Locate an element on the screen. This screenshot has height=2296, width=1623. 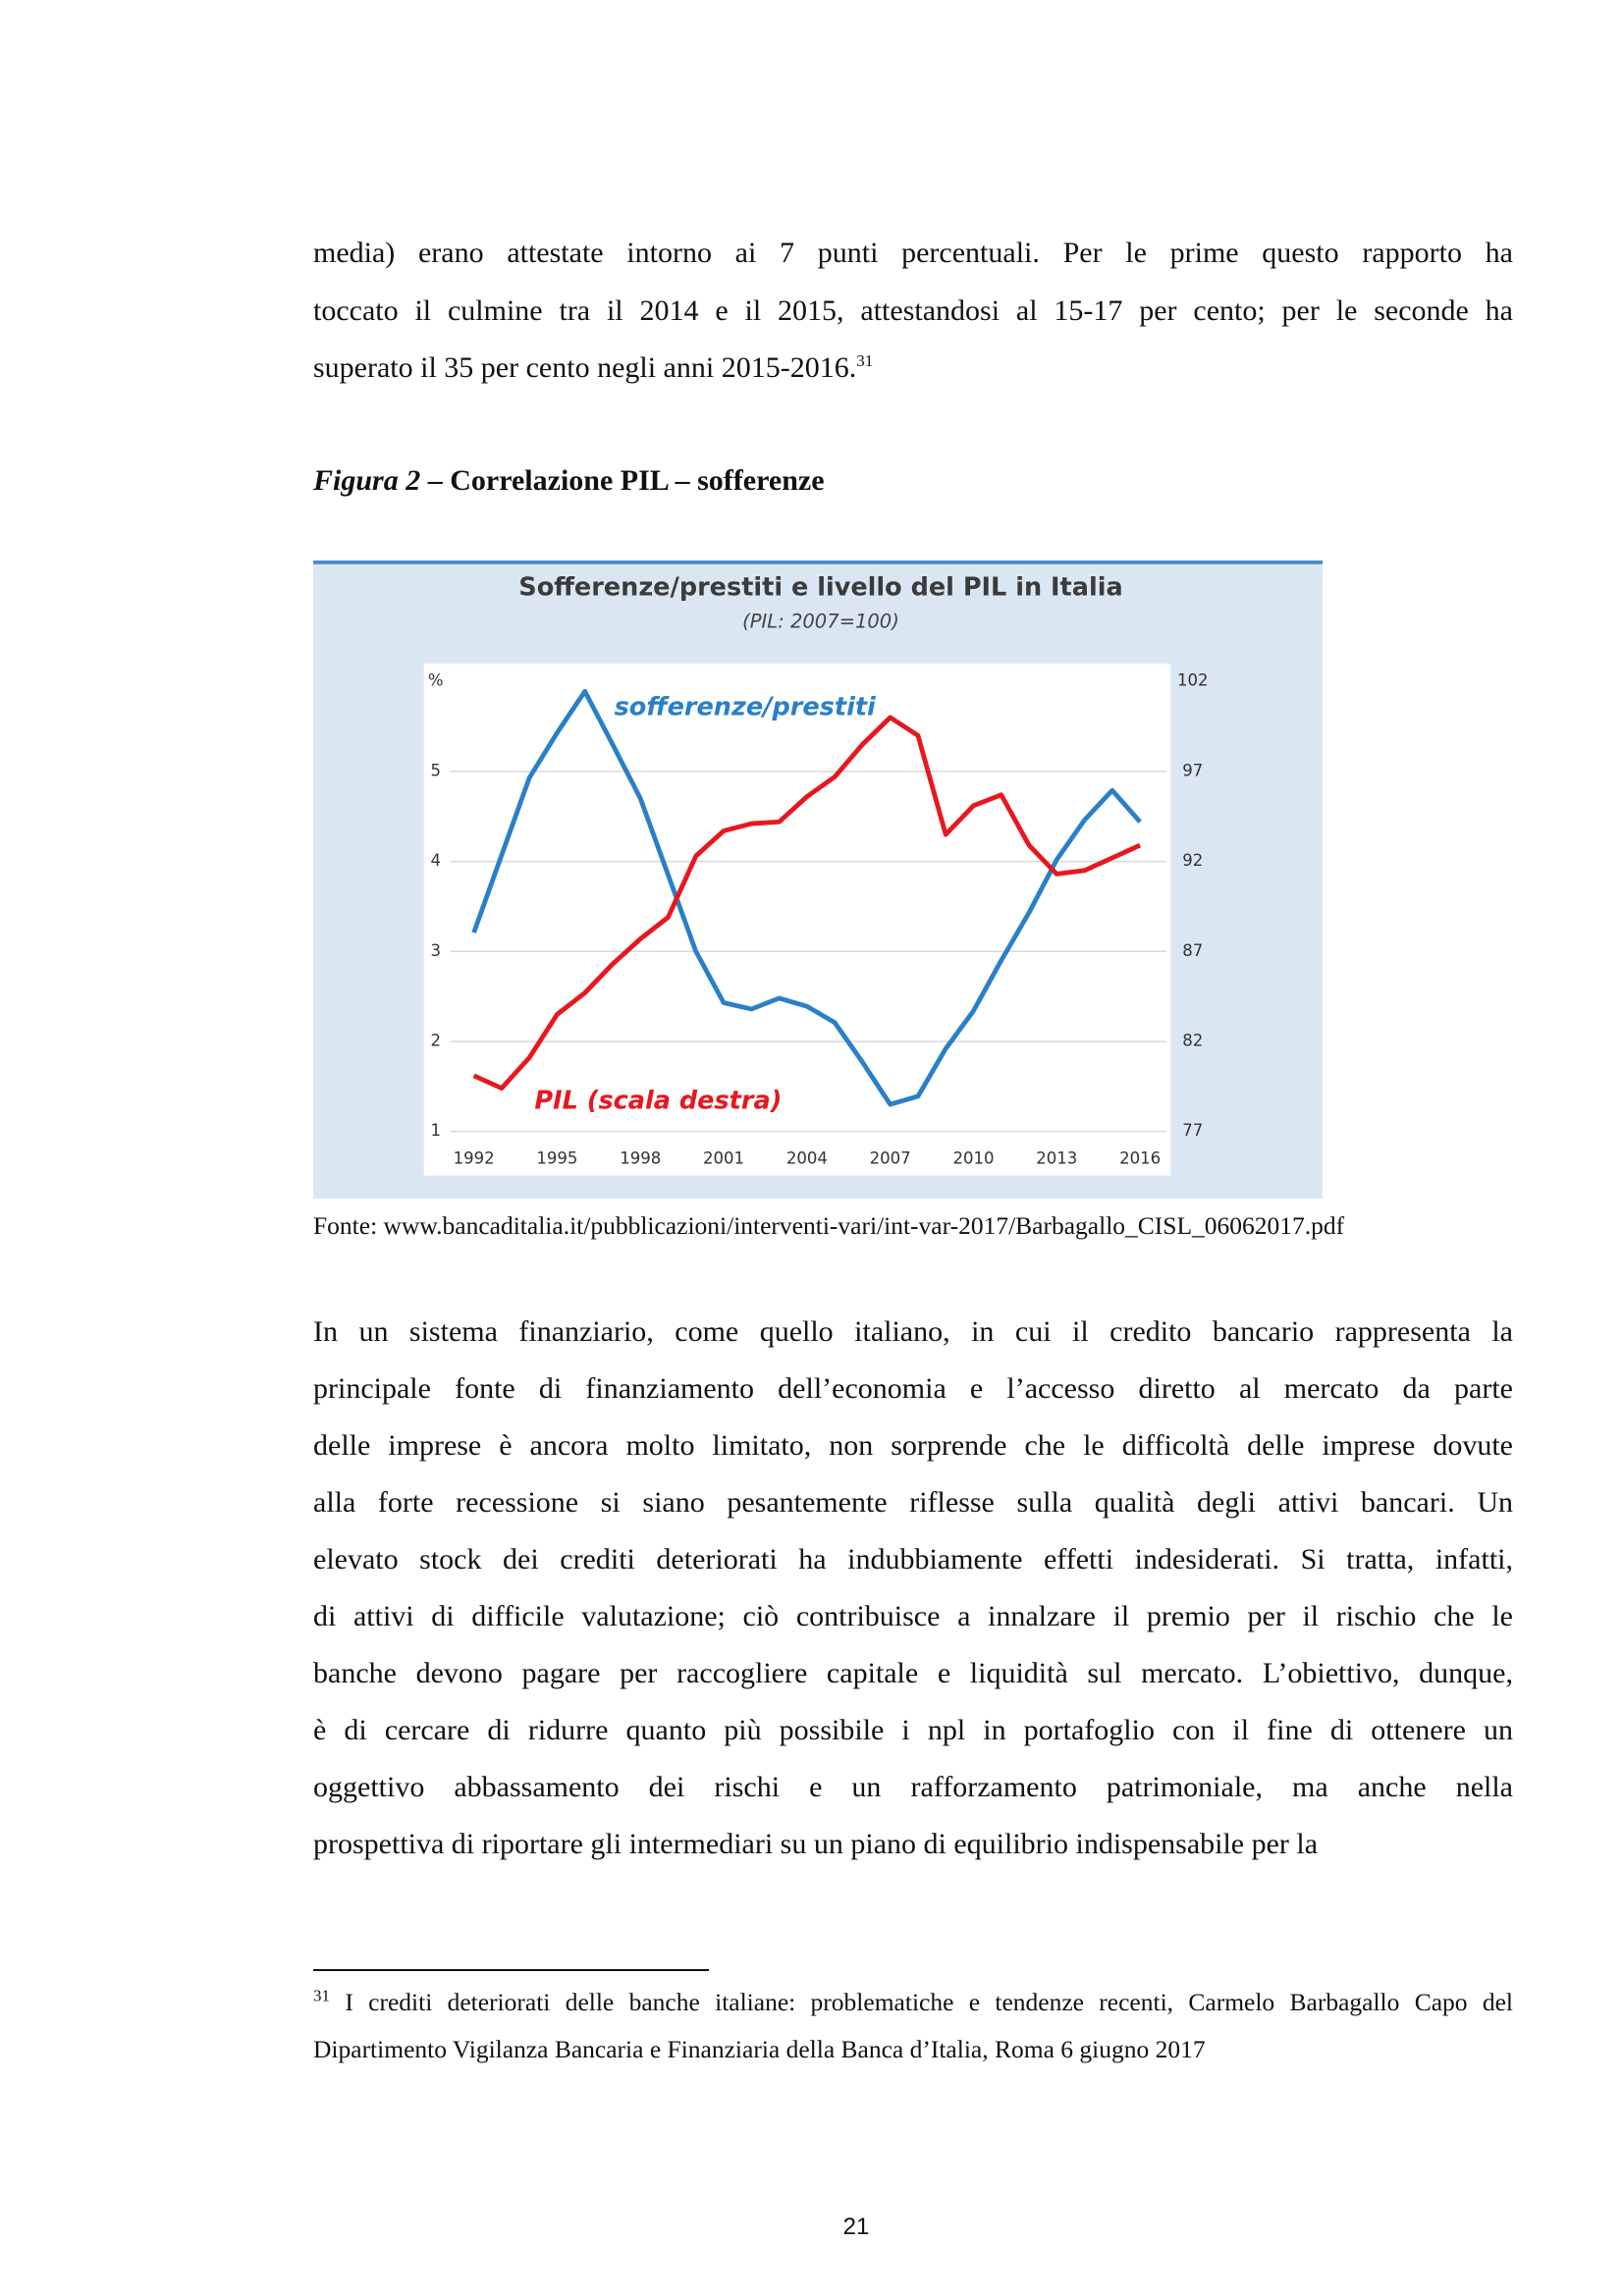
series-label: PIL (scala destra) is located at coordinates (658, 1101).